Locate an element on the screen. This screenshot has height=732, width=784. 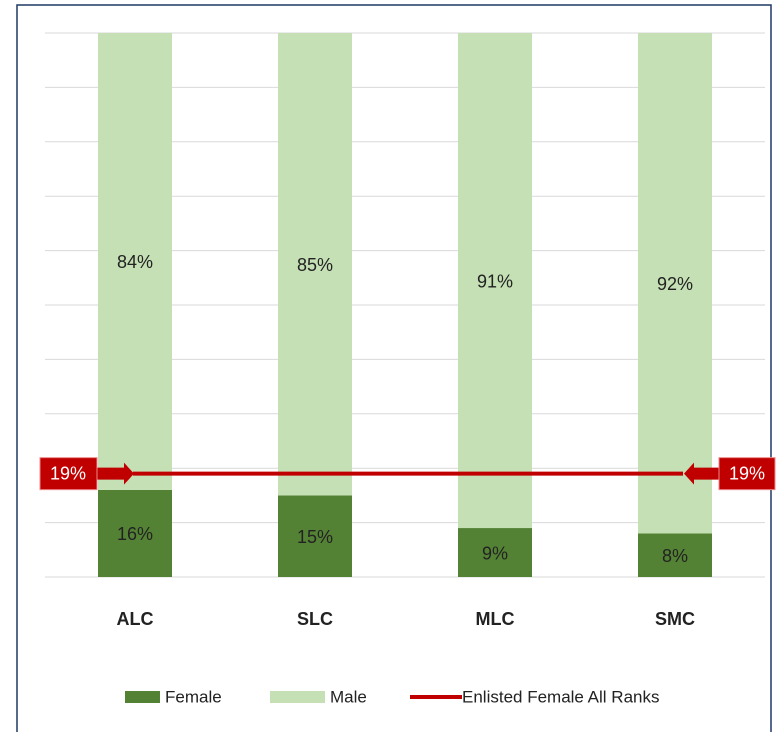
data-label: 8% is located at coordinates (675, 556).